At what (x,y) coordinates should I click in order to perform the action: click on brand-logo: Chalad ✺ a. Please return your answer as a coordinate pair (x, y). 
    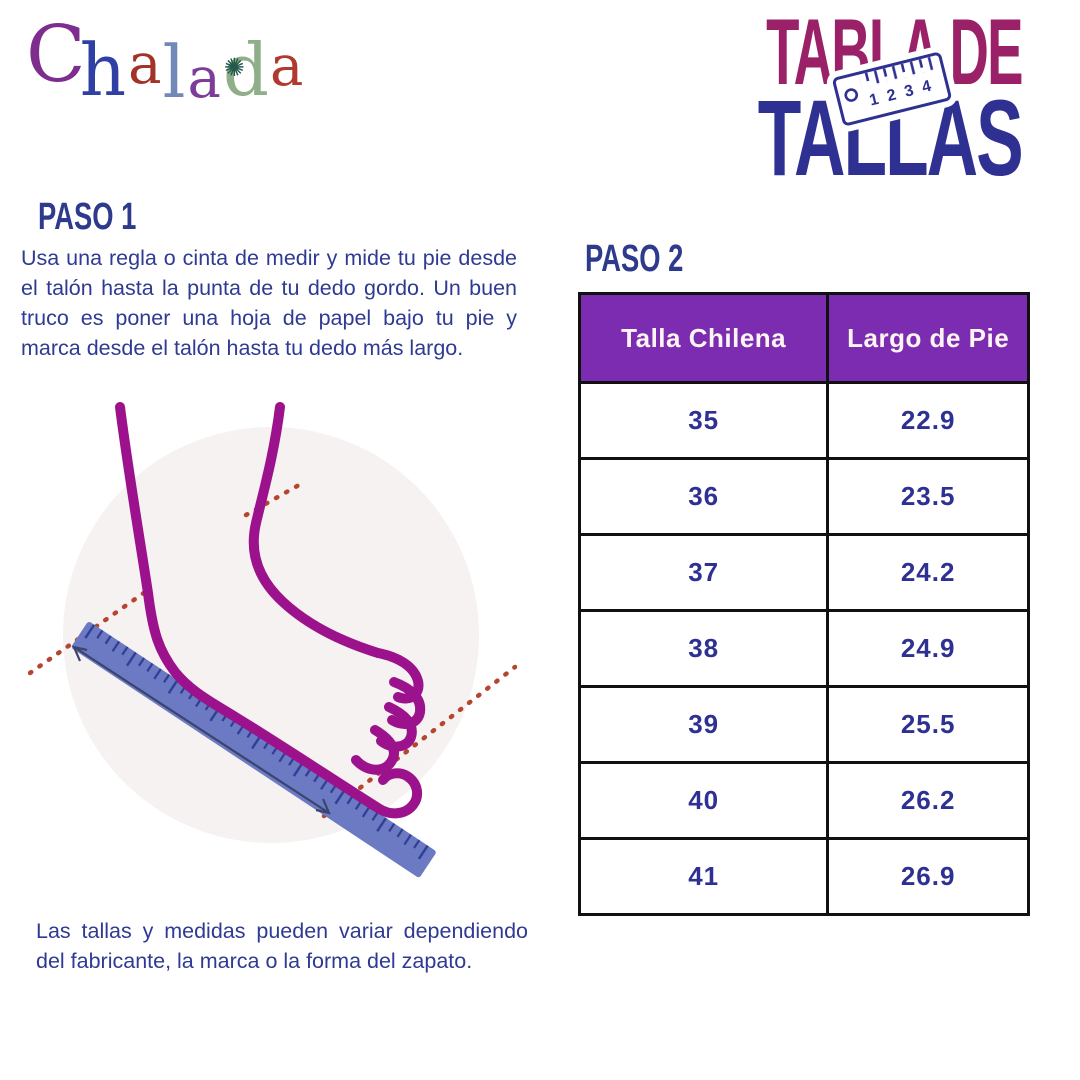
    Looking at the image, I should click on (165, 59).